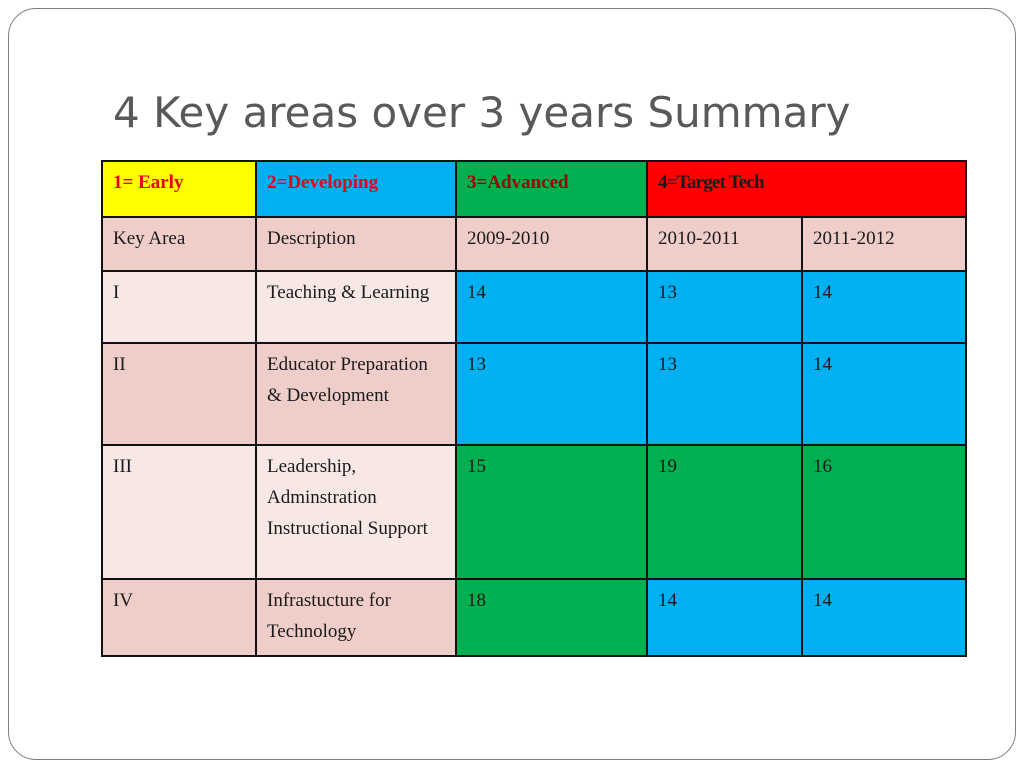  What do you see at coordinates (356, 617) in the screenshot?
I see `description-cell: Infrastucture for Technology` at bounding box center [356, 617].